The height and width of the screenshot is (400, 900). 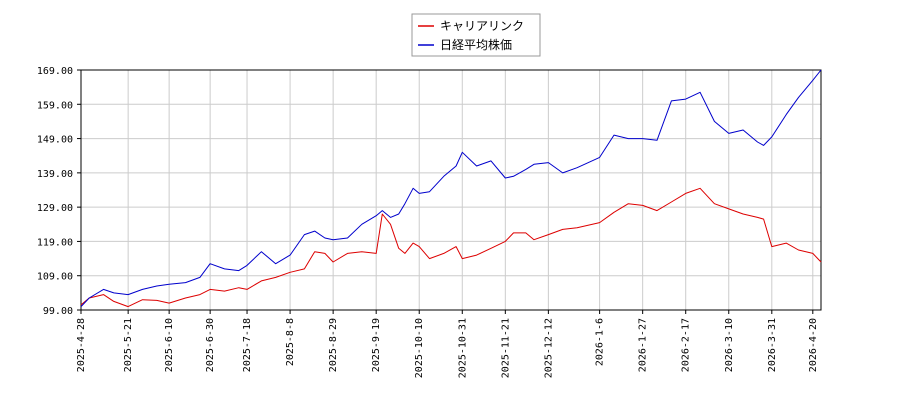 I want to click on x-tick-label: 2025-5-21, so click(x=128, y=345).